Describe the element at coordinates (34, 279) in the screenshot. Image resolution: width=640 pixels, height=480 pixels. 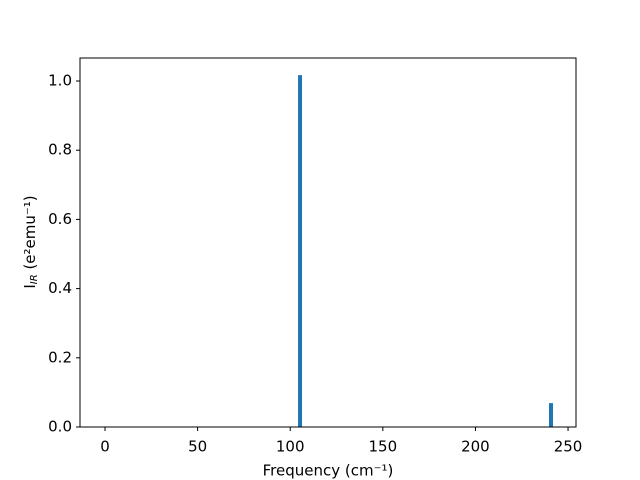
I see `y-label-sub: IR` at that location.